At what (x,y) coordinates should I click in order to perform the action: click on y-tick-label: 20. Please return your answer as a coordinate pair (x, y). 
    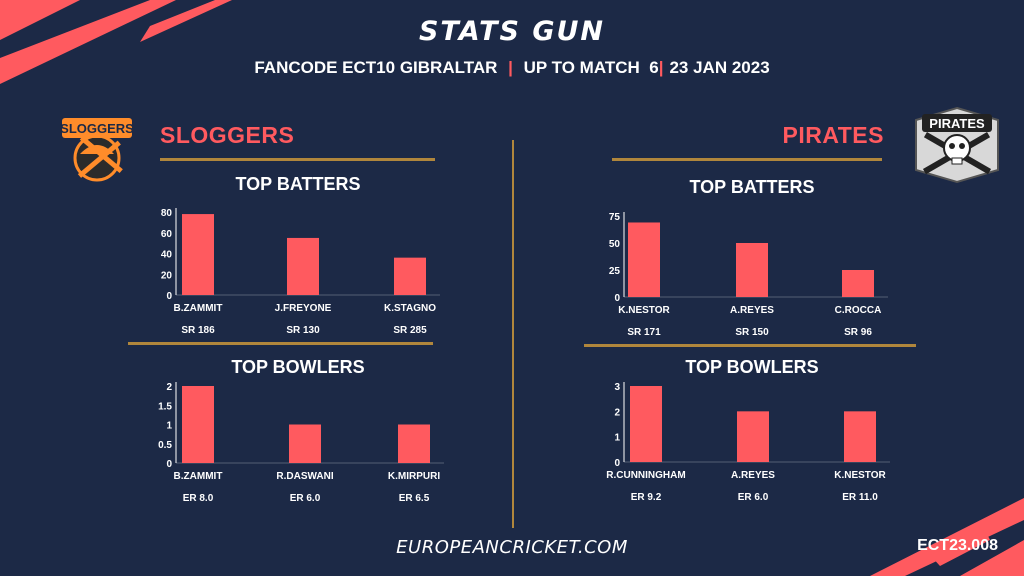
    Looking at the image, I should click on (167, 275).